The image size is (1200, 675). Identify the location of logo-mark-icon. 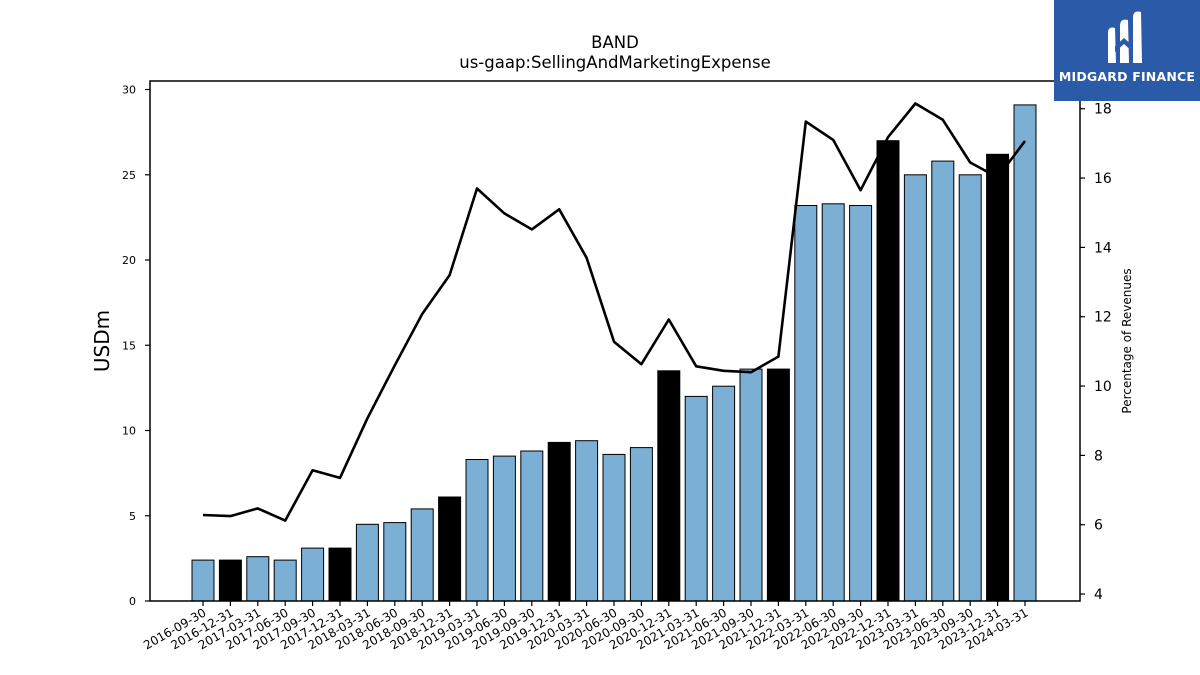
(1125, 37).